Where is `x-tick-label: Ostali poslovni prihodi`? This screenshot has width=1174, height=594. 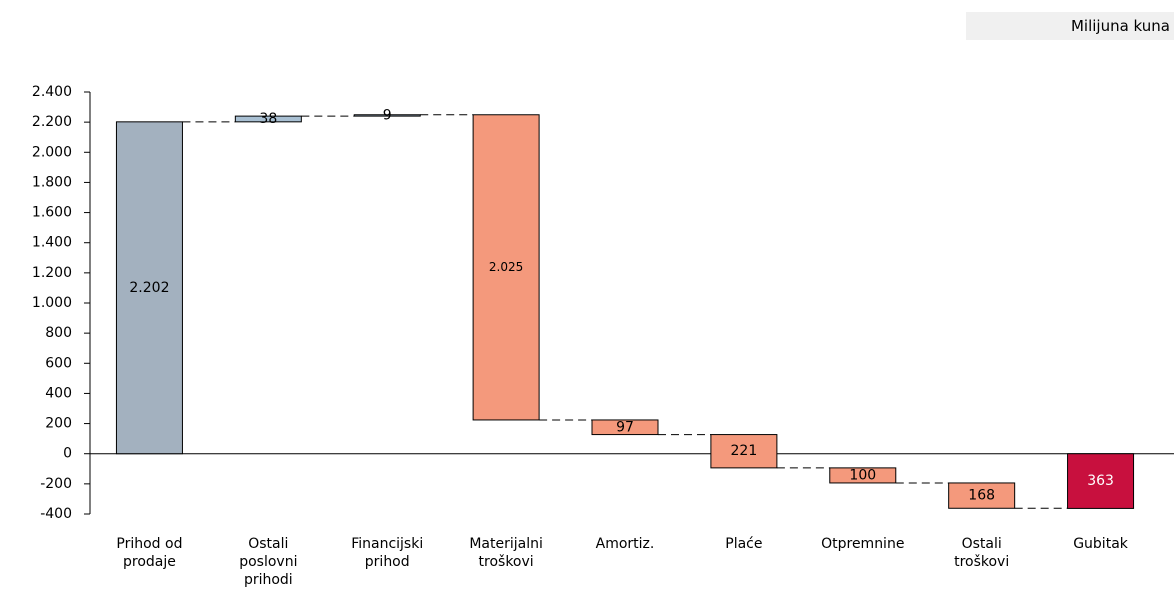
x-tick-label: Ostali poslovni prihodi is located at coordinates (268, 562).